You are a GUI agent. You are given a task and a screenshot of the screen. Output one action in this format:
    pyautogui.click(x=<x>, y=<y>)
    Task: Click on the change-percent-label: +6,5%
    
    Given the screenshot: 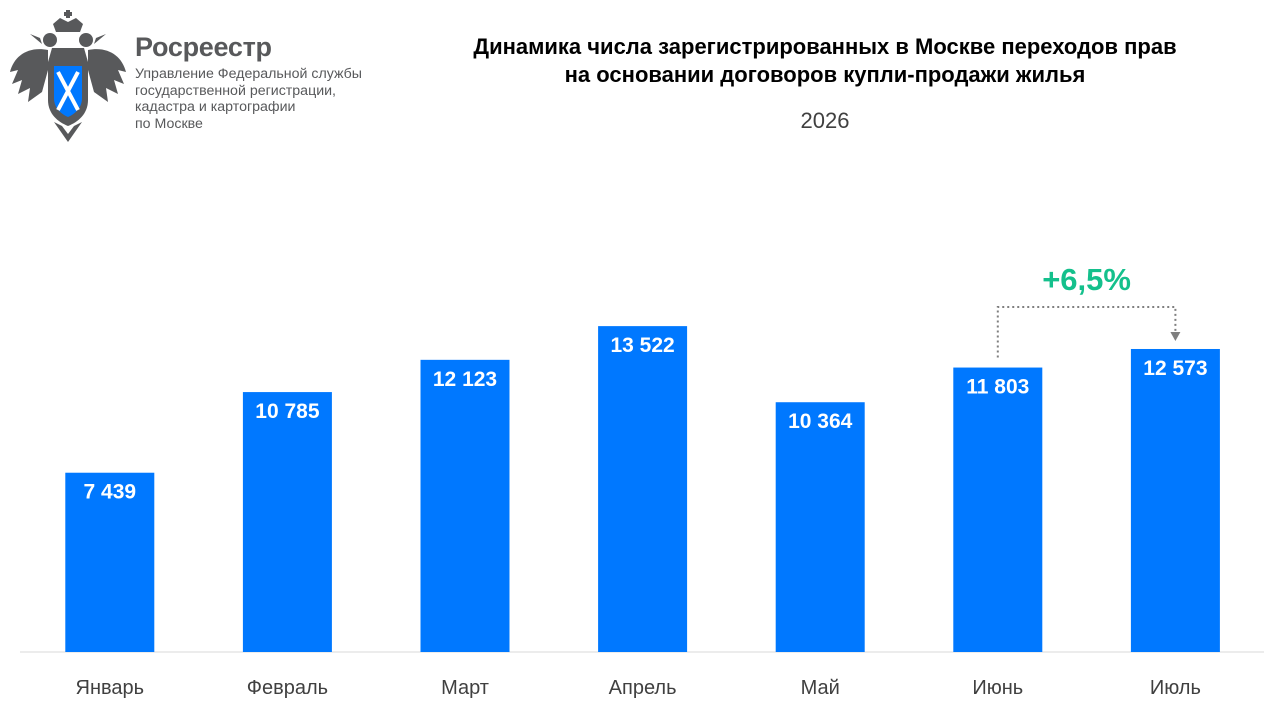 What is the action you would take?
    pyautogui.click(x=1086, y=279)
    